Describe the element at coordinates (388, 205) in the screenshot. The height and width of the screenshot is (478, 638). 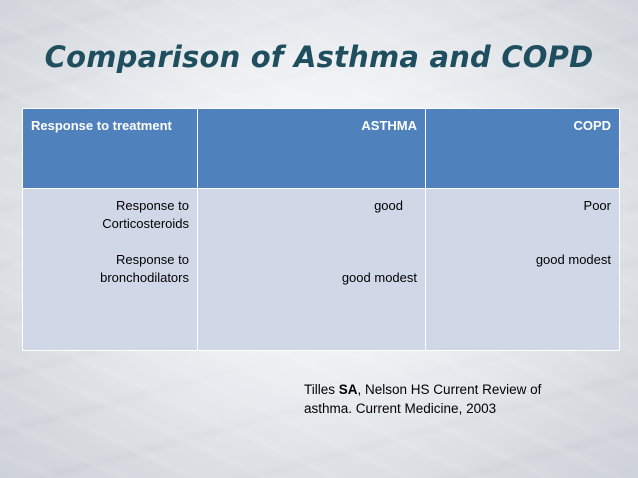
I see `asthma-corticosteroids-value: good` at that location.